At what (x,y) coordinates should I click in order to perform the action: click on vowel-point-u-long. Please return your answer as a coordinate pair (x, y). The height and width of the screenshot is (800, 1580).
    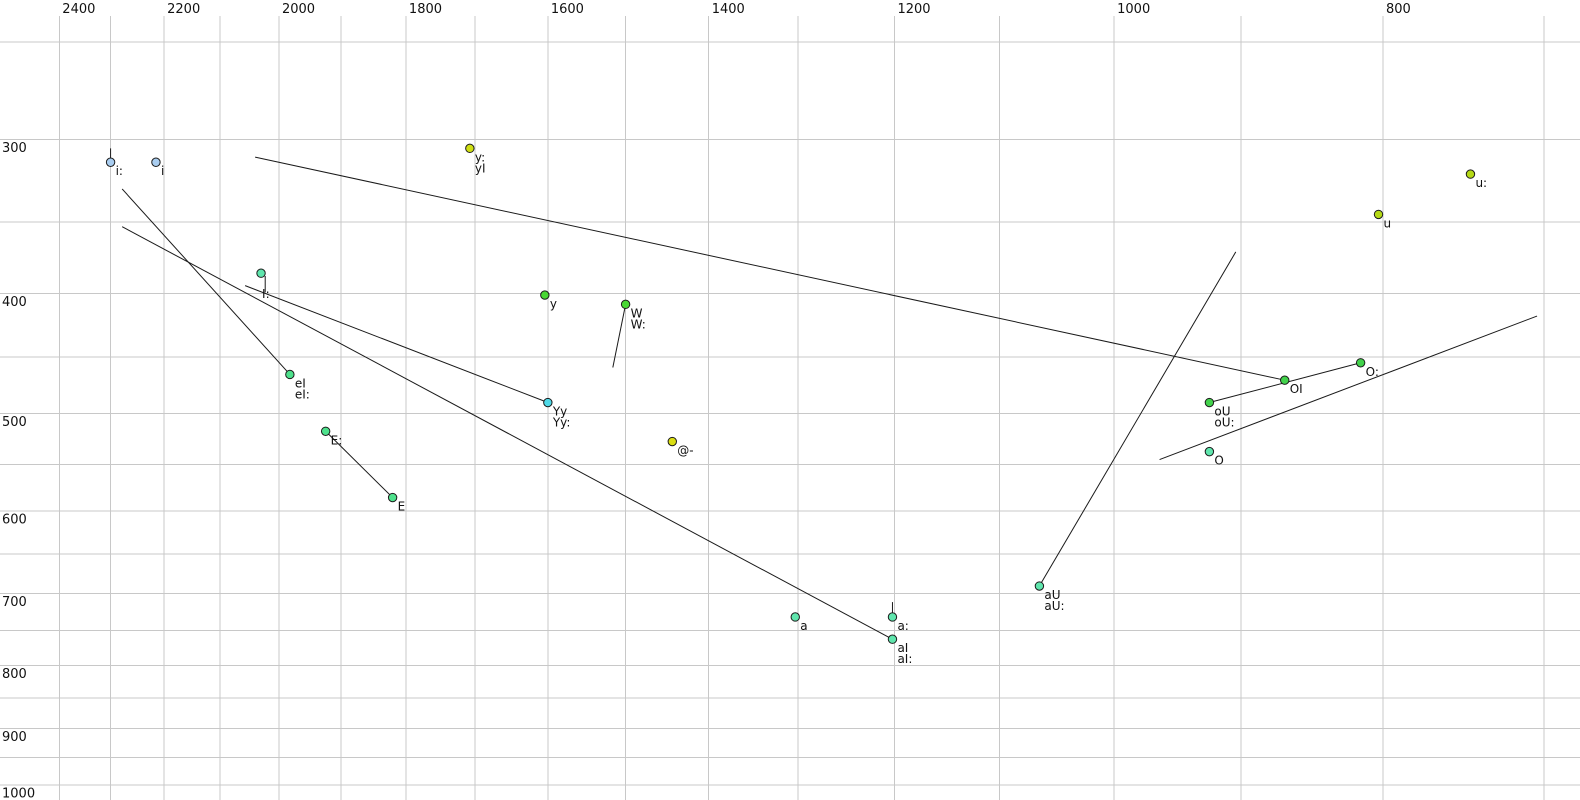
    Looking at the image, I should click on (1470, 174).